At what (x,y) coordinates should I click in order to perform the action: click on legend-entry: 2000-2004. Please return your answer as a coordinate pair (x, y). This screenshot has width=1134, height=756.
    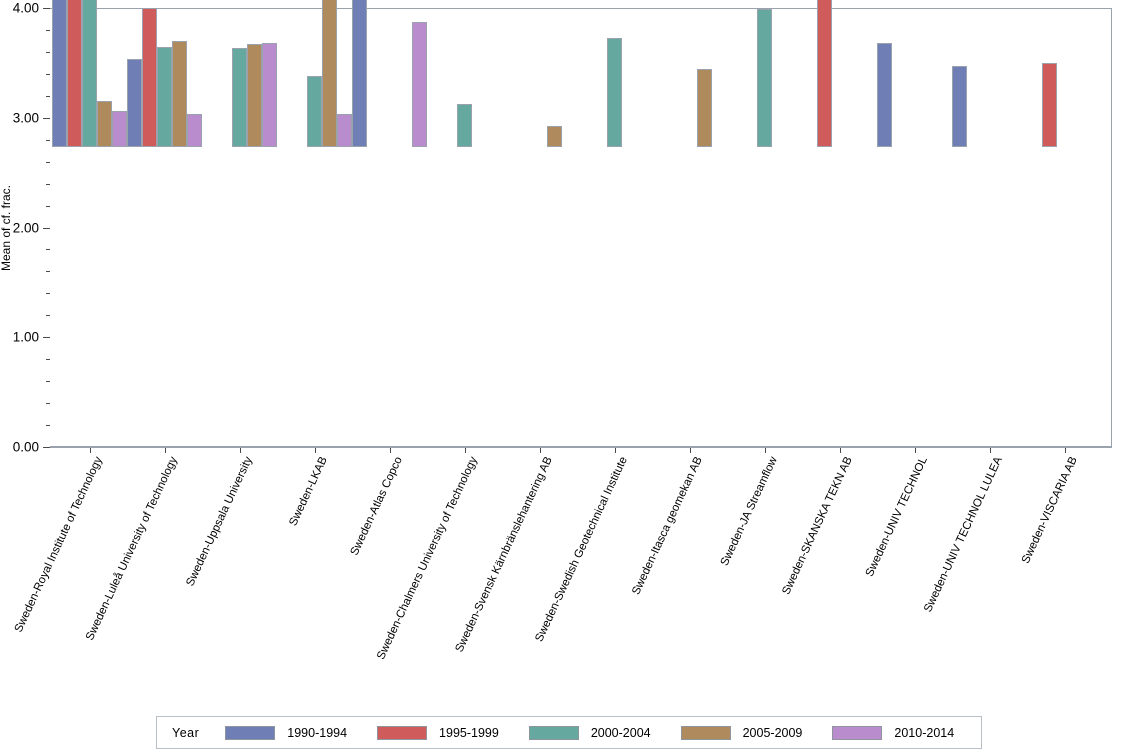
    Looking at the image, I should click on (589, 732).